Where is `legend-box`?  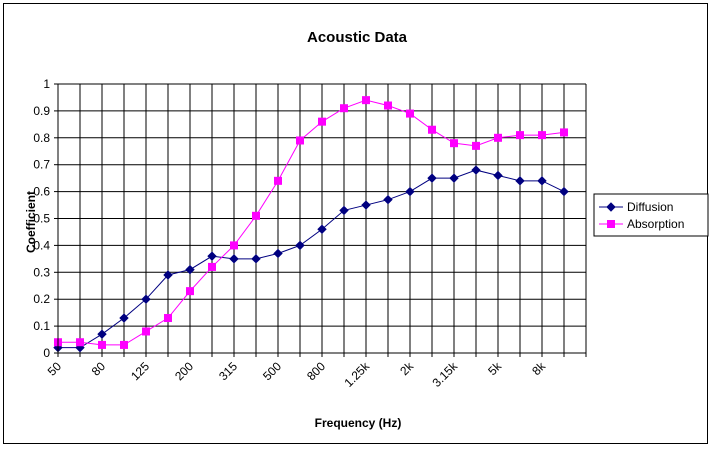
legend-box is located at coordinates (651, 215).